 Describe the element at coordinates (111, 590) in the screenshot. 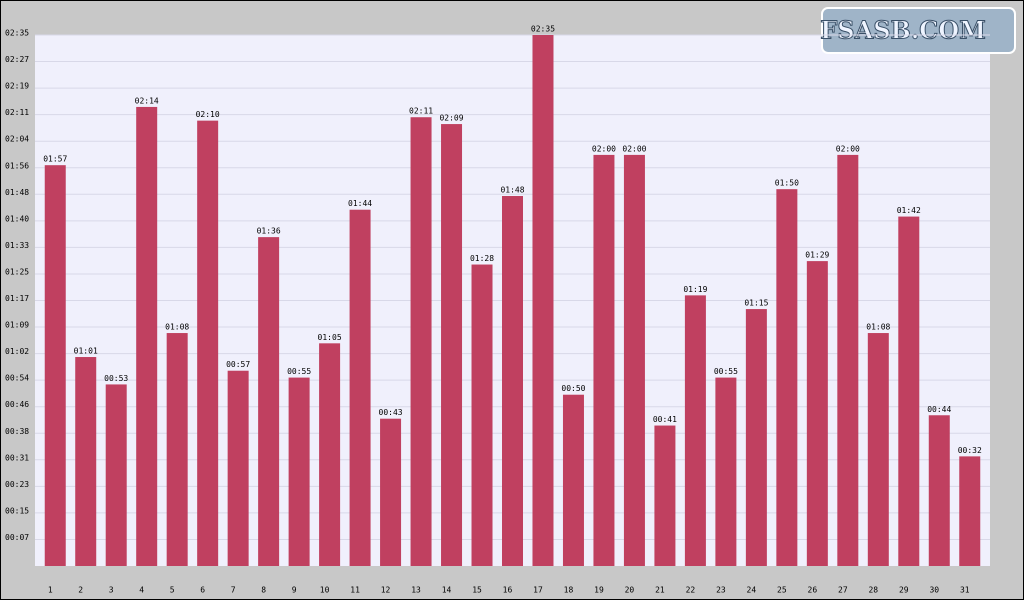

I see `x-tick-label: 3` at that location.